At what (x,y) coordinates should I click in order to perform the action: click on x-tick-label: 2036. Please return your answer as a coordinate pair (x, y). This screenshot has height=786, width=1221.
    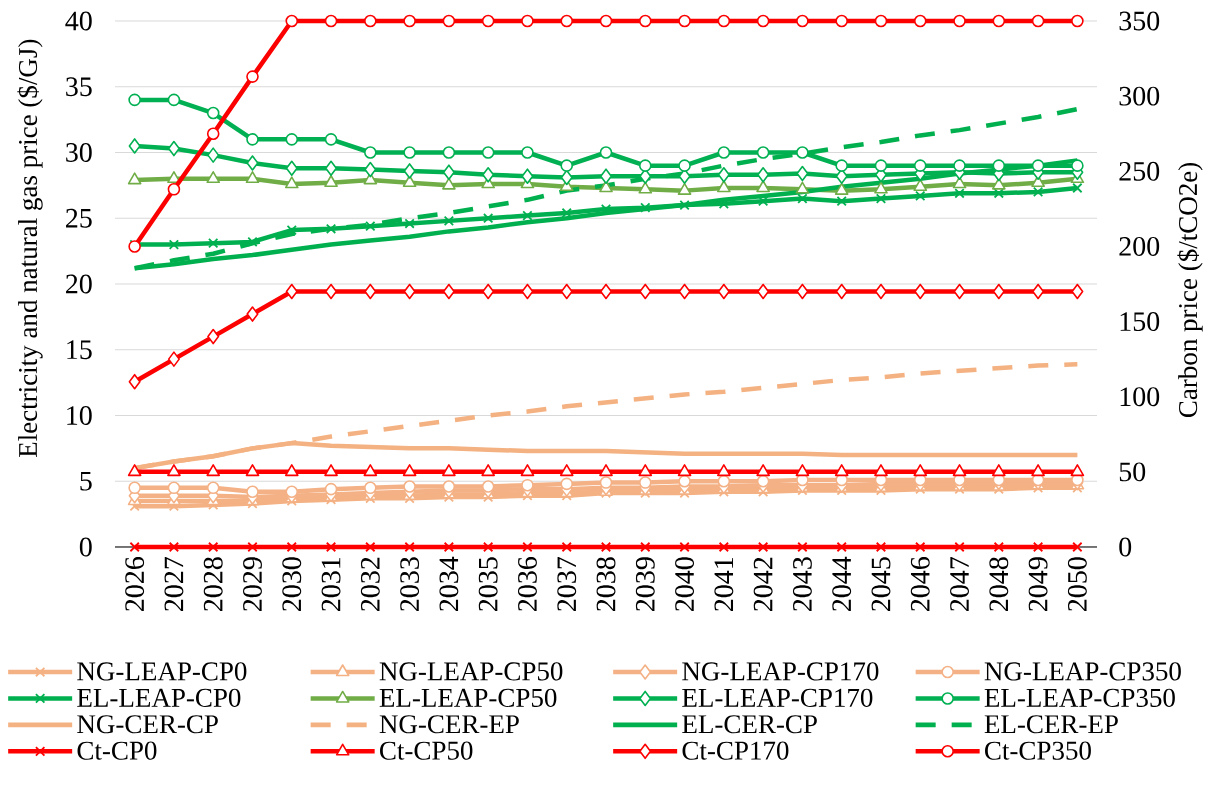
    Looking at the image, I should click on (527, 584).